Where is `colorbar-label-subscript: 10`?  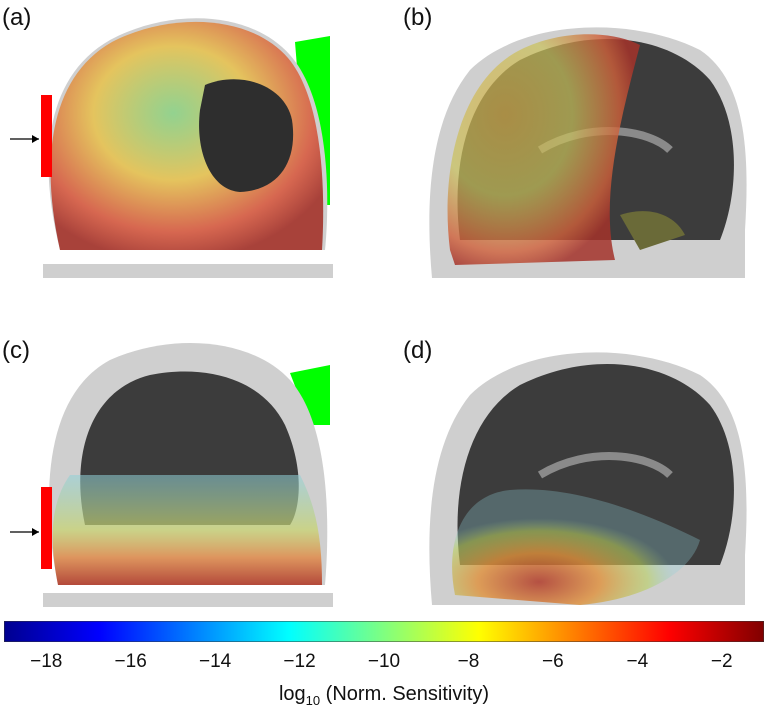
colorbar-label-subscript: 10 is located at coordinates (313, 700).